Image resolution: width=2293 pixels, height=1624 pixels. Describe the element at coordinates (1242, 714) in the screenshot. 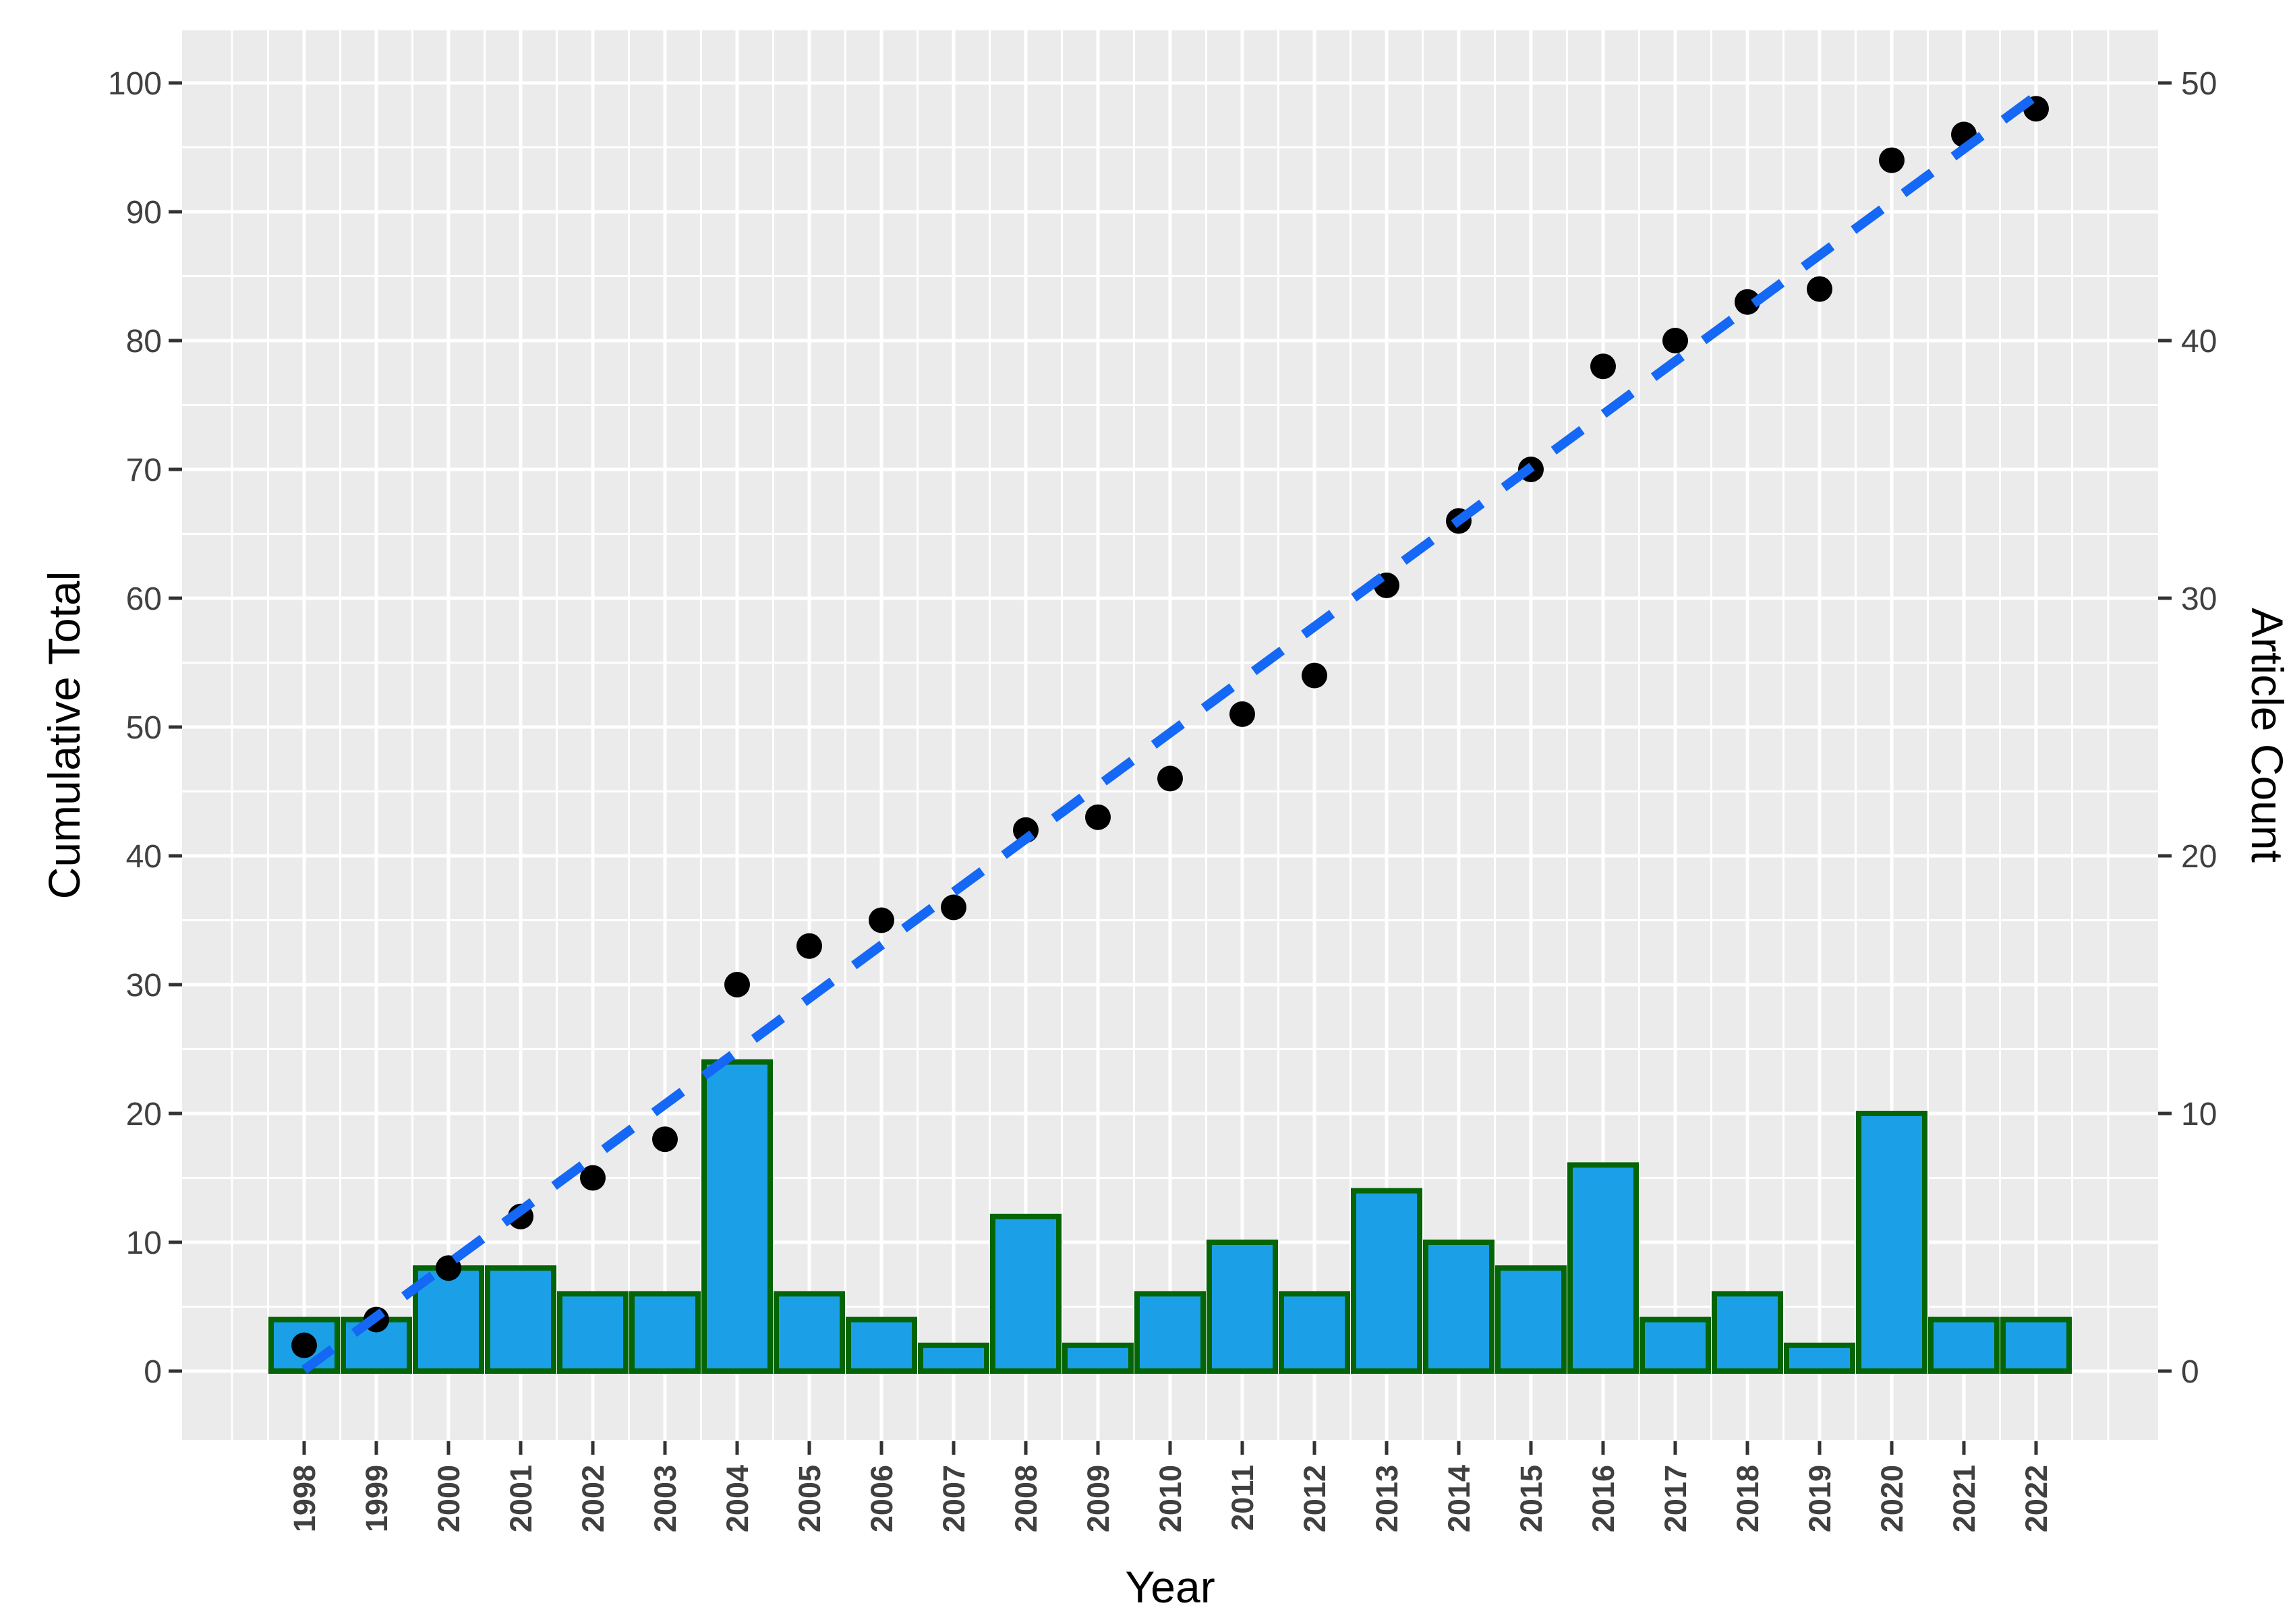

I see `cumulative-dot-2011` at that location.